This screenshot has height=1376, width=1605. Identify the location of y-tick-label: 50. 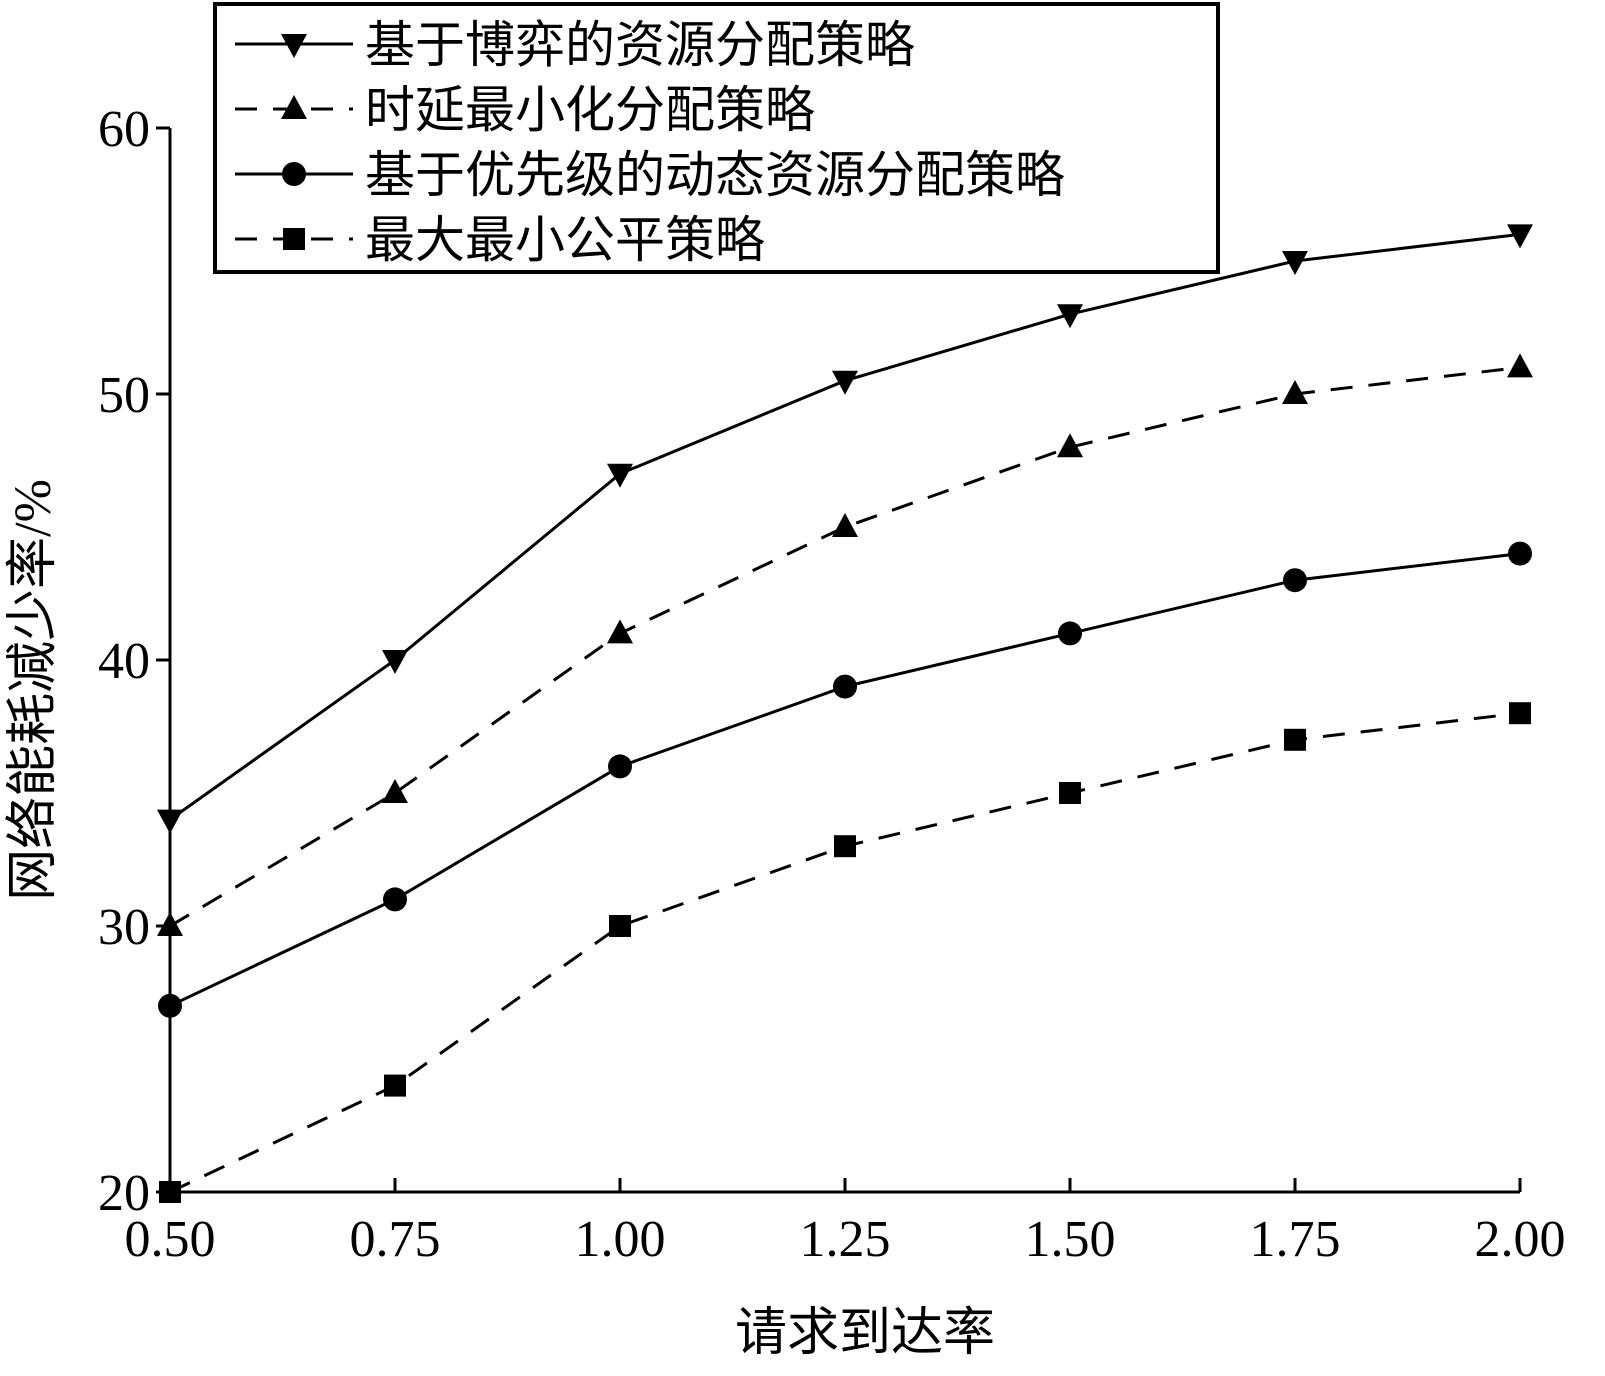
(124, 395).